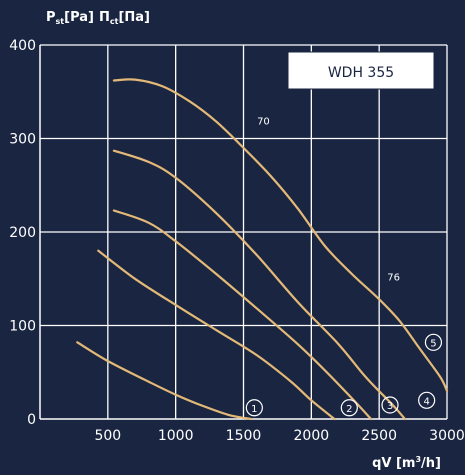 The width and height of the screenshot is (465, 475). I want to click on efficiency-annotation: 76, so click(393, 278).